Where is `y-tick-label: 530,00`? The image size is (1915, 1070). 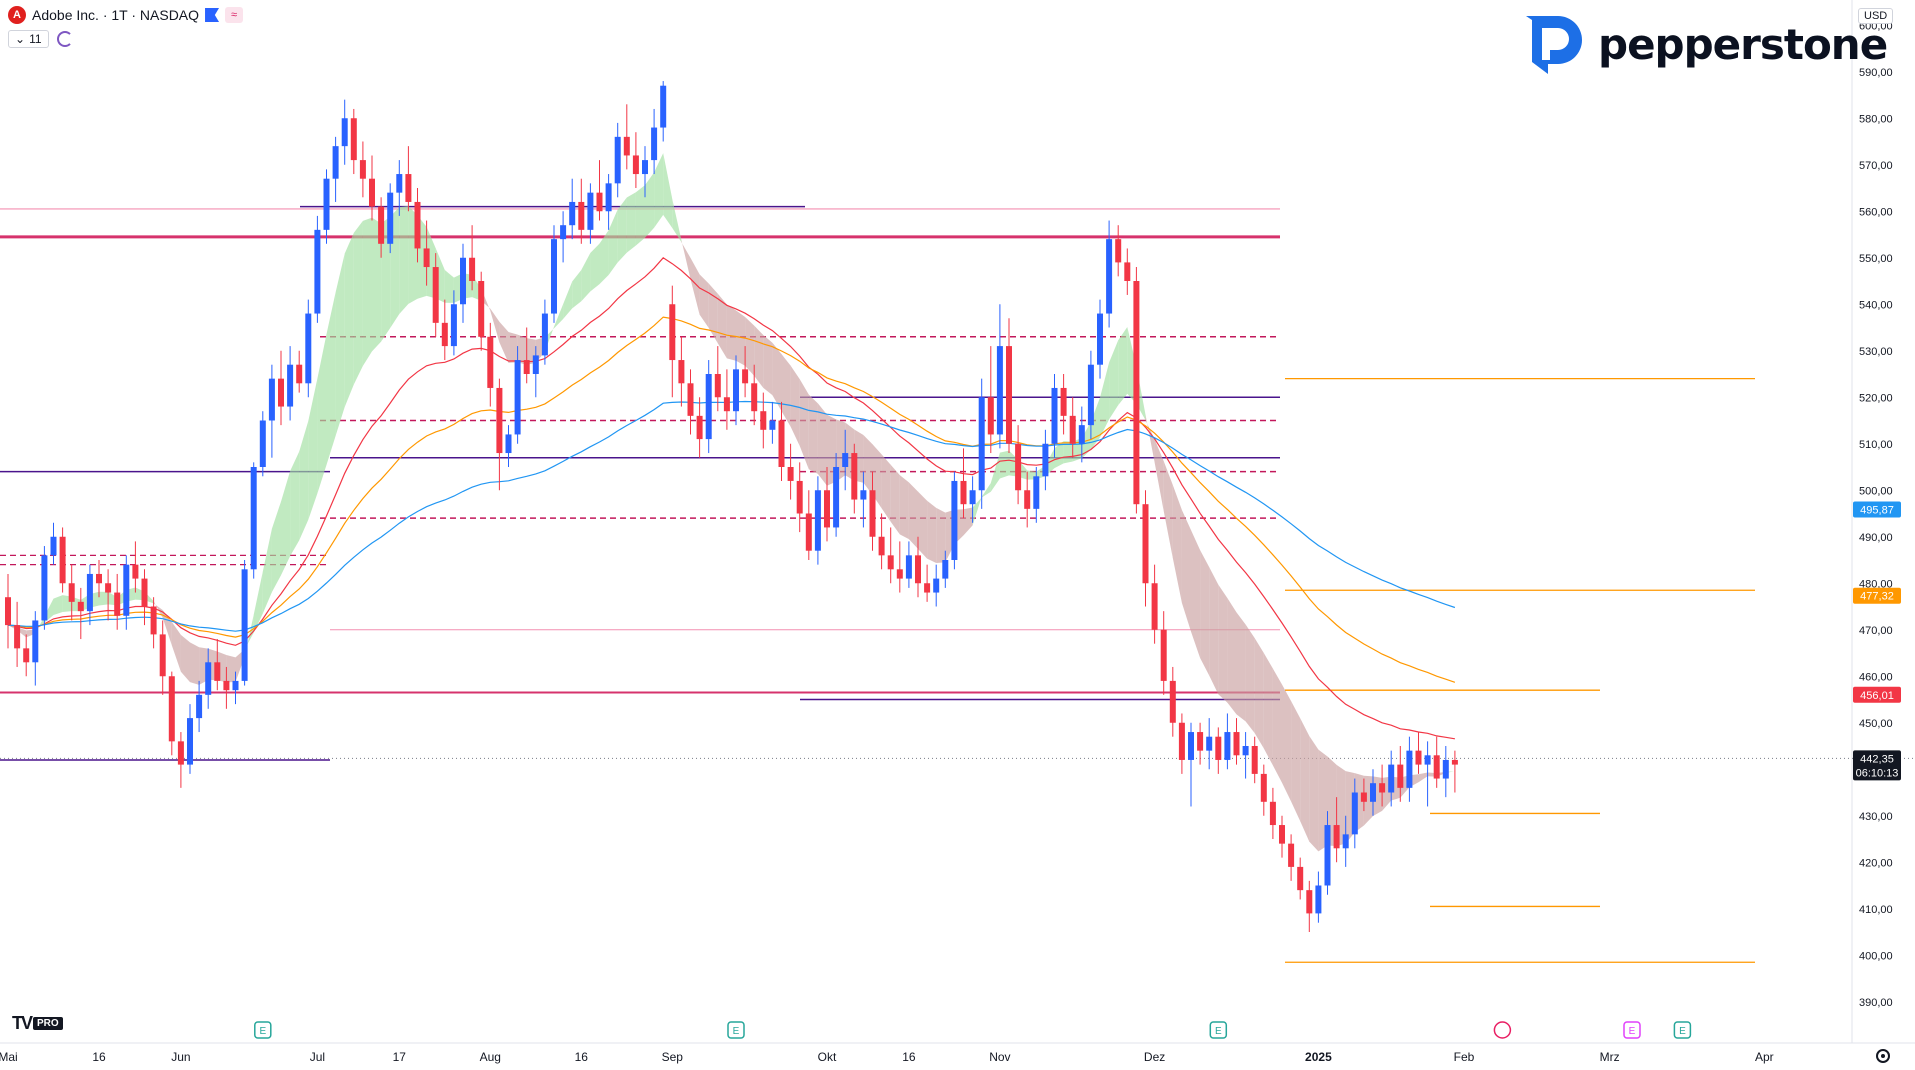 y-tick-label: 530,00 is located at coordinates (1876, 352).